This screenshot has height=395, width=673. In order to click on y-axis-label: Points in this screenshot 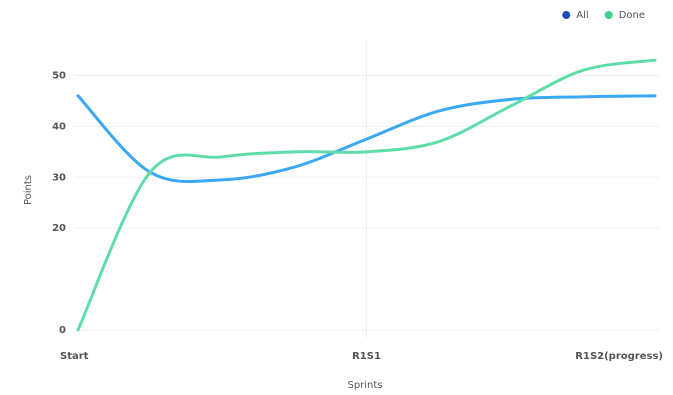, I will do `click(28, 190)`.